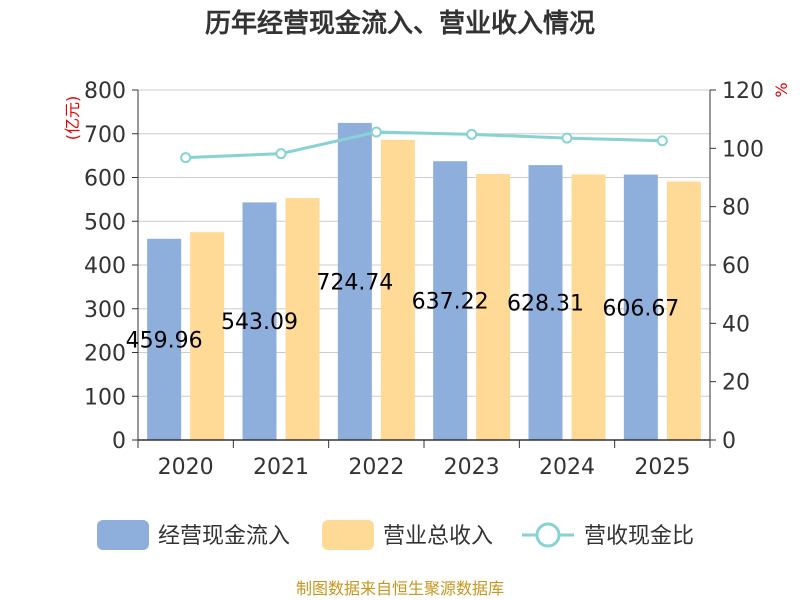  I want to click on legend-marker-ratio, so click(548, 535).